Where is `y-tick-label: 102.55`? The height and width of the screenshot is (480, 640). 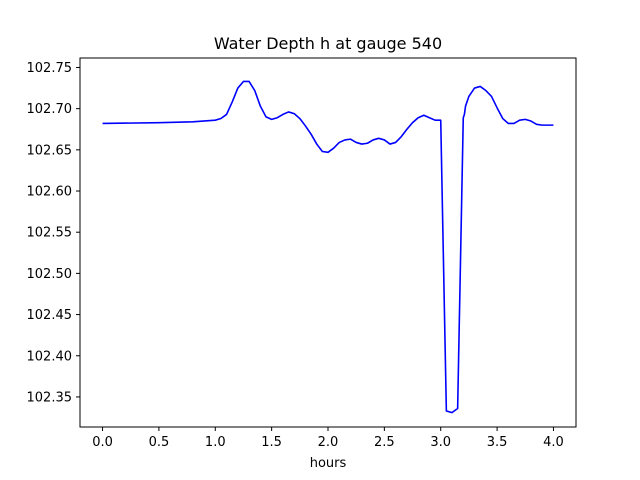
y-tick-label: 102.55 is located at coordinates (50, 233).